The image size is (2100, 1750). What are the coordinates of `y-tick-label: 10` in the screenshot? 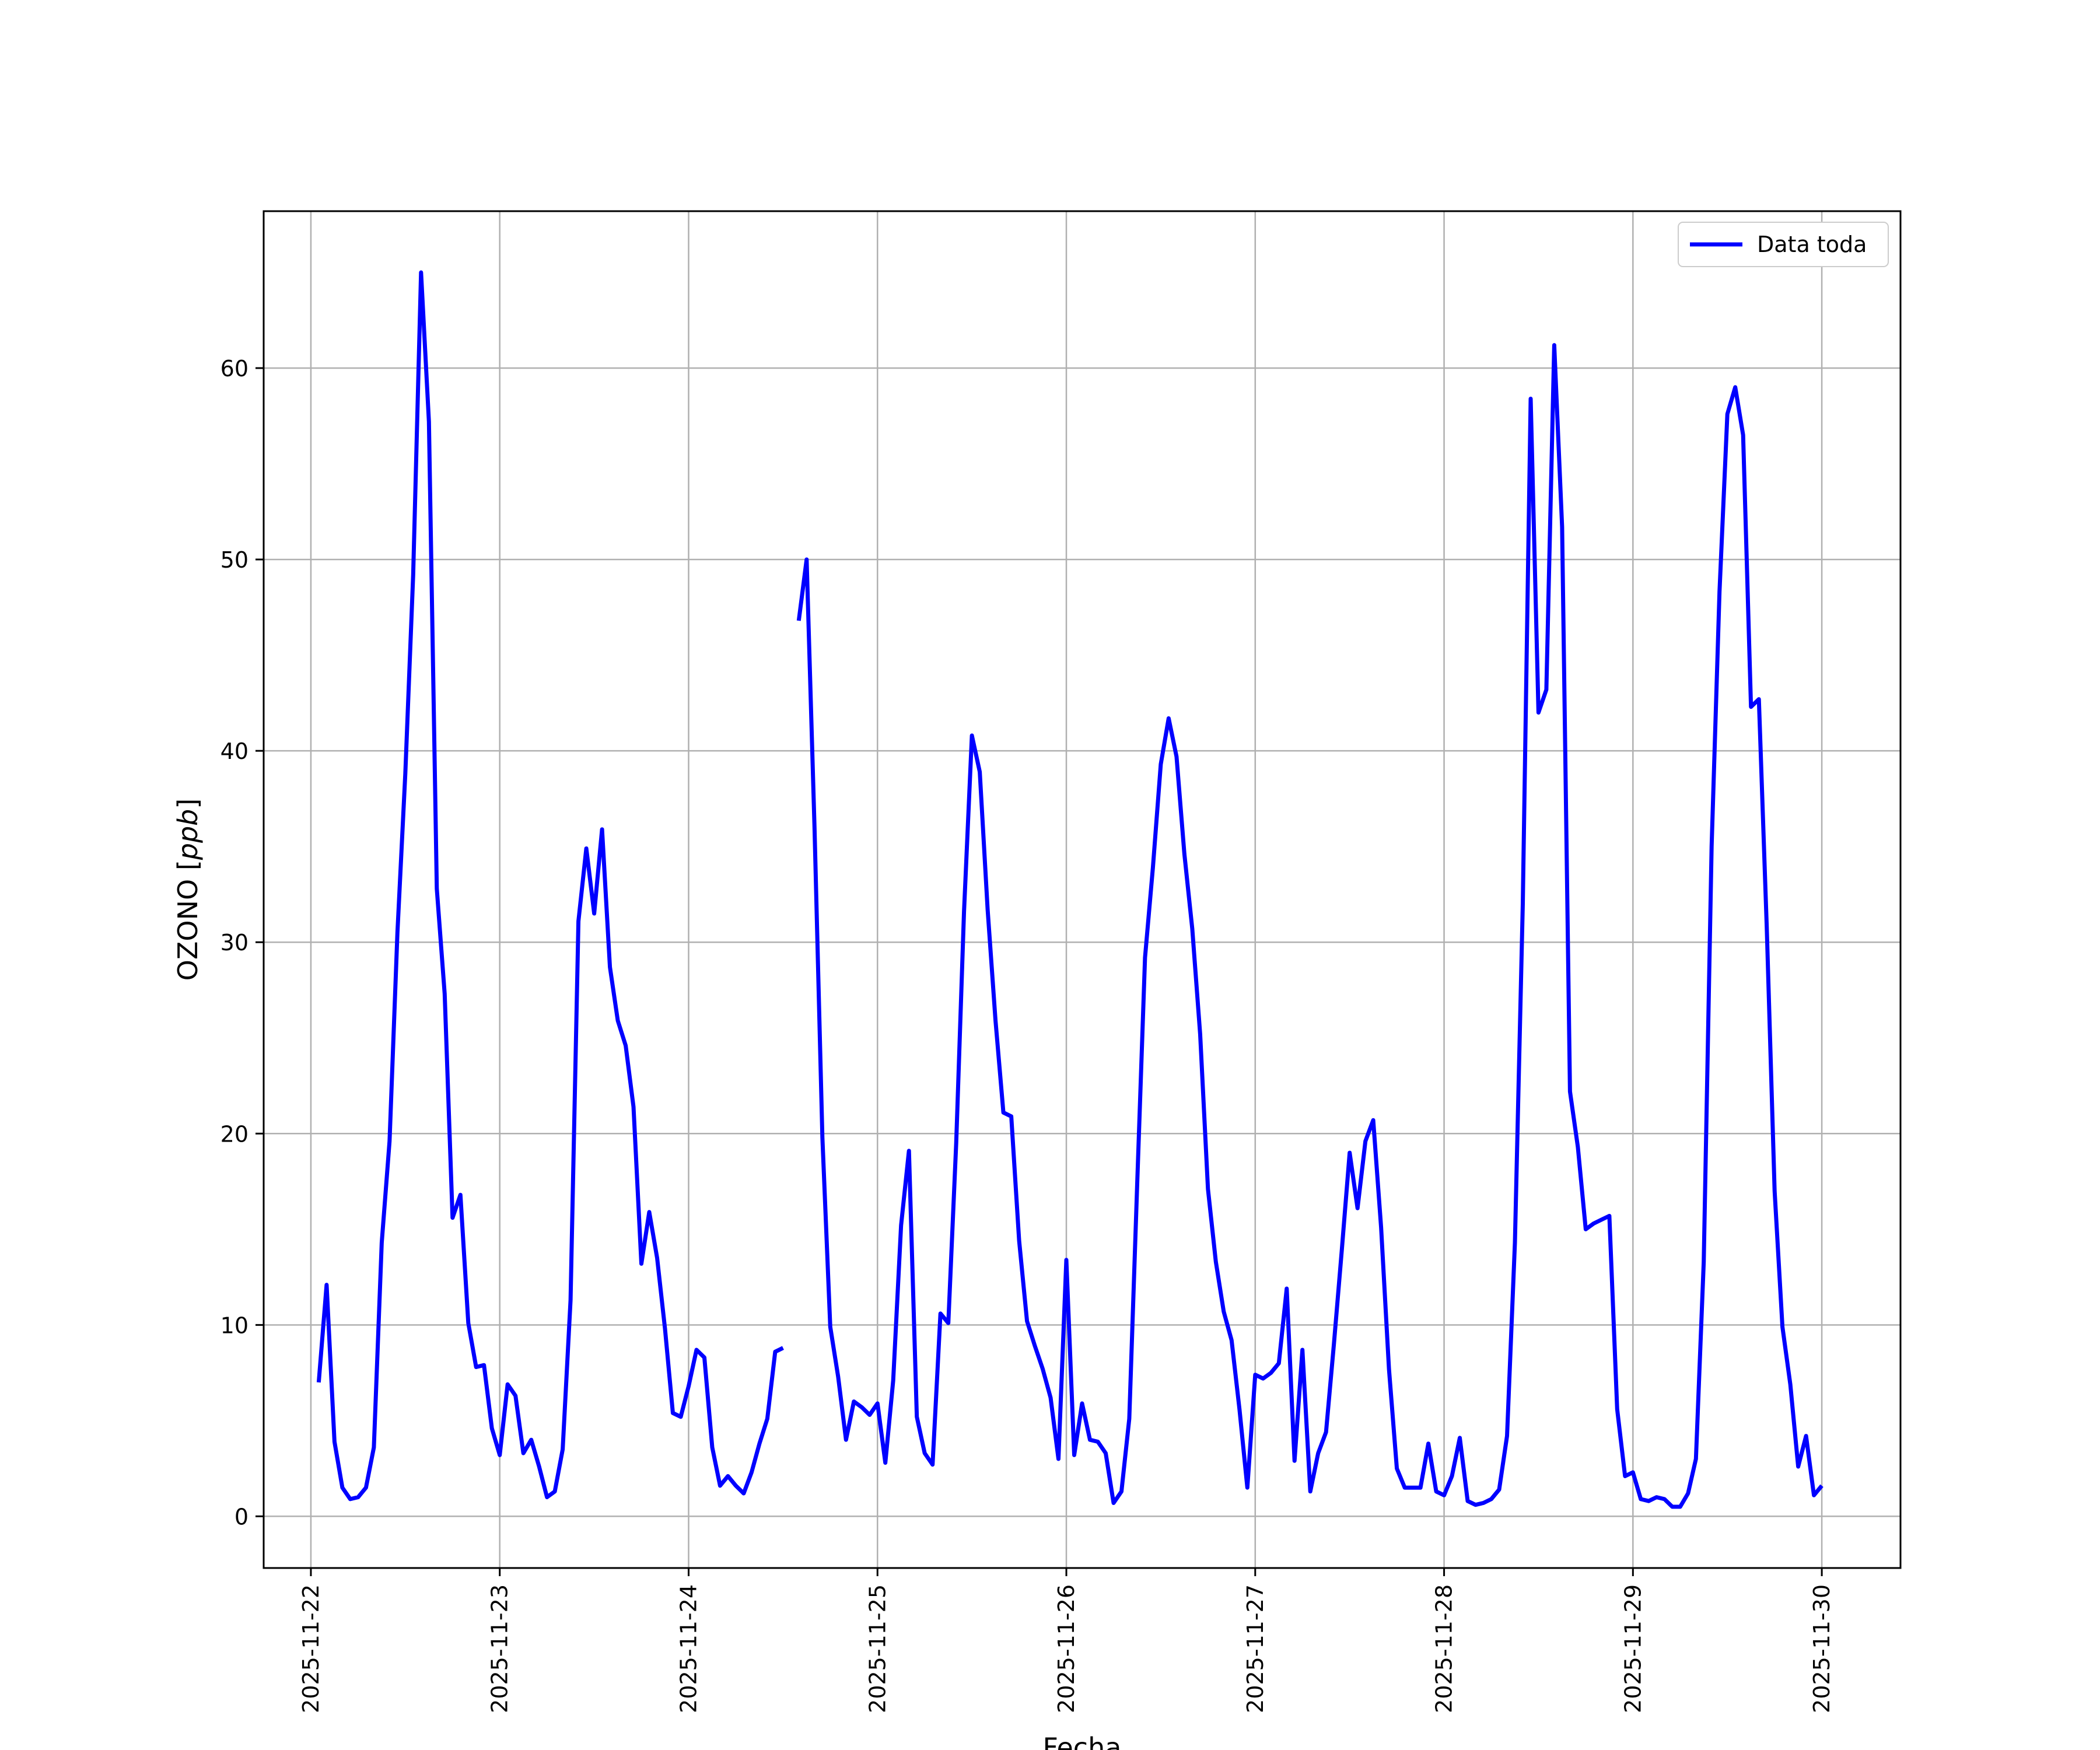 It's located at (235, 1325).